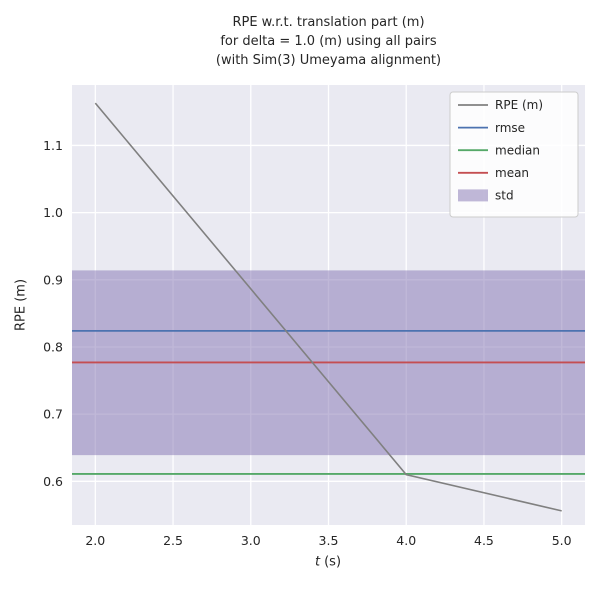  I want to click on y-tick-label: 0.7, so click(53, 414).